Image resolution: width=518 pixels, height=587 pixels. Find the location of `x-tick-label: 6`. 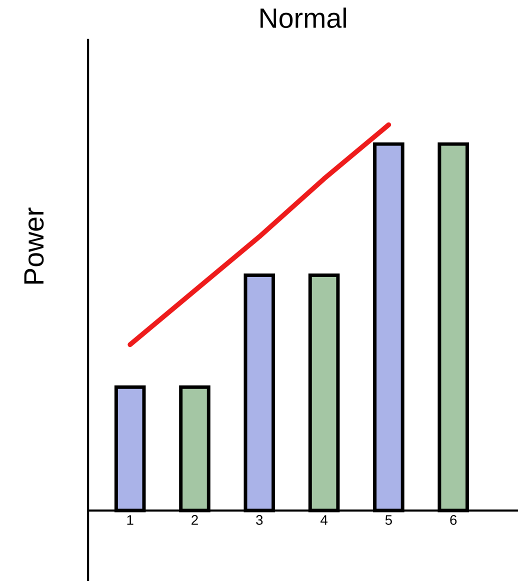

x-tick-label: 6 is located at coordinates (453, 520).